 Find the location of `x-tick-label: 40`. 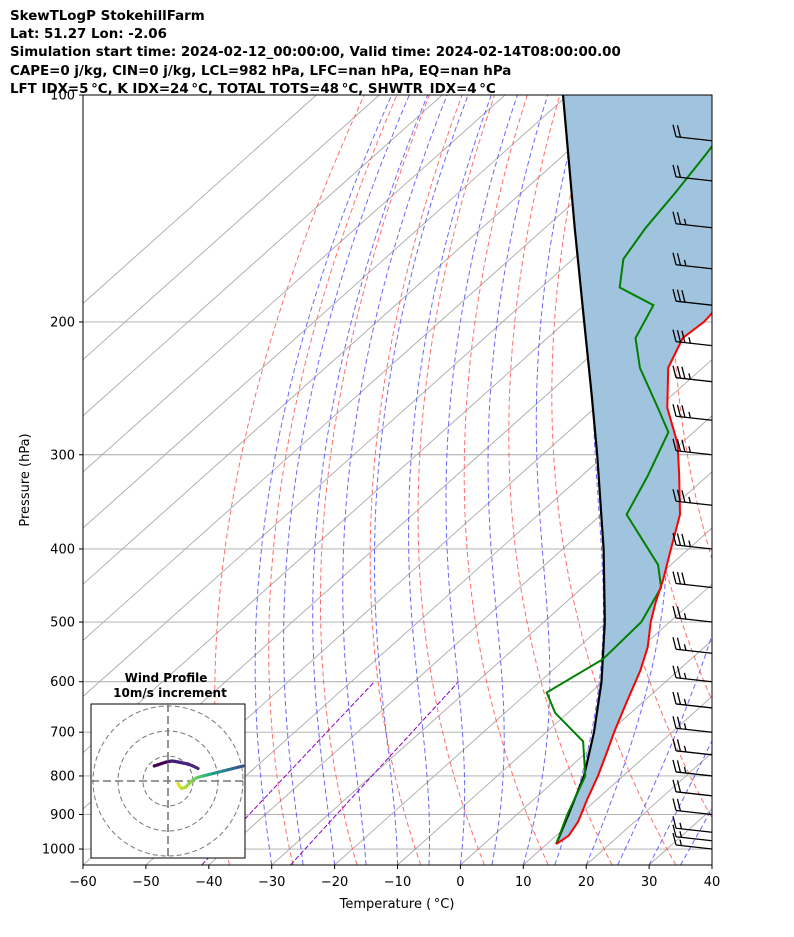

x-tick-label: 40 is located at coordinates (712, 882).